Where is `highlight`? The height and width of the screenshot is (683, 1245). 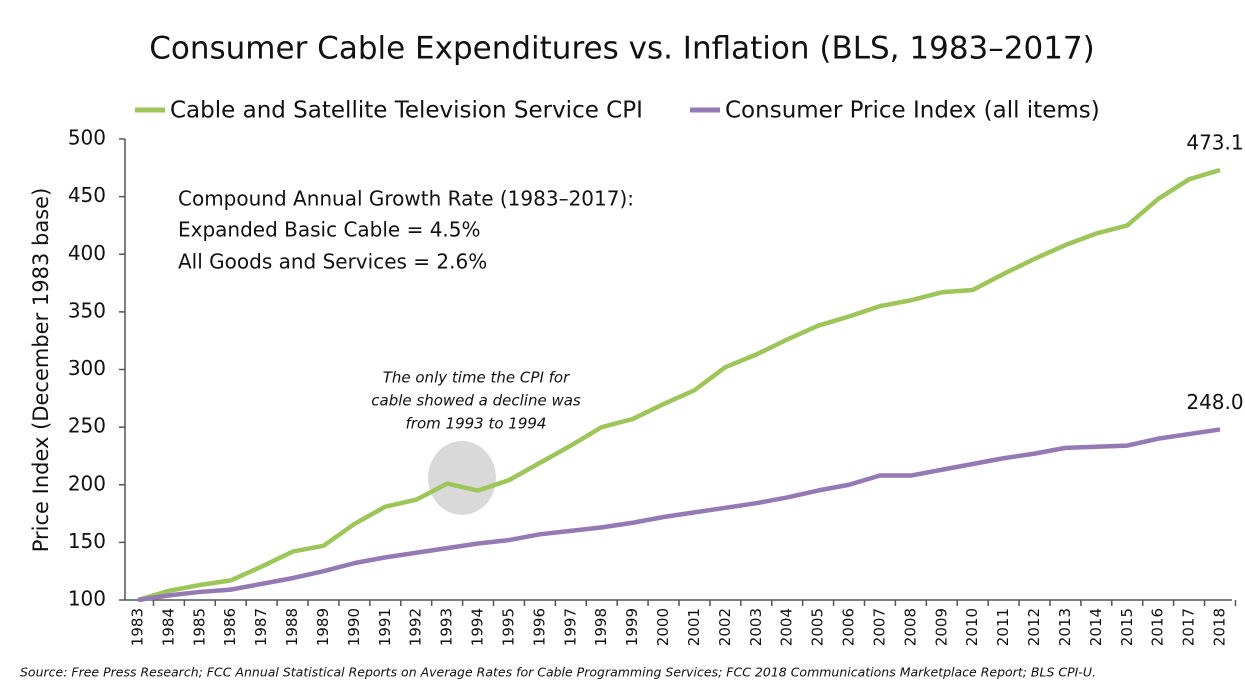 highlight is located at coordinates (462, 478).